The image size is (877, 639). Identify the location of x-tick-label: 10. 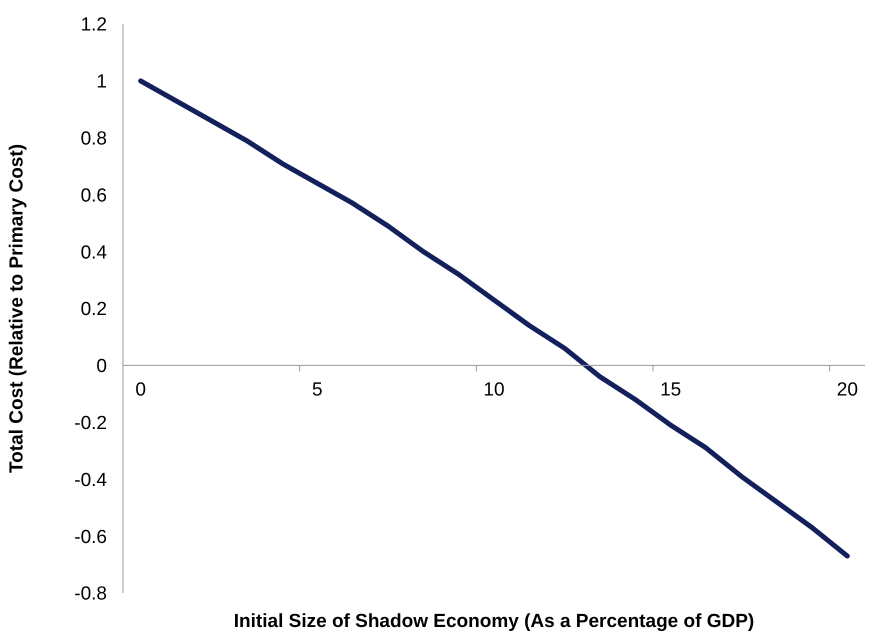
(494, 389).